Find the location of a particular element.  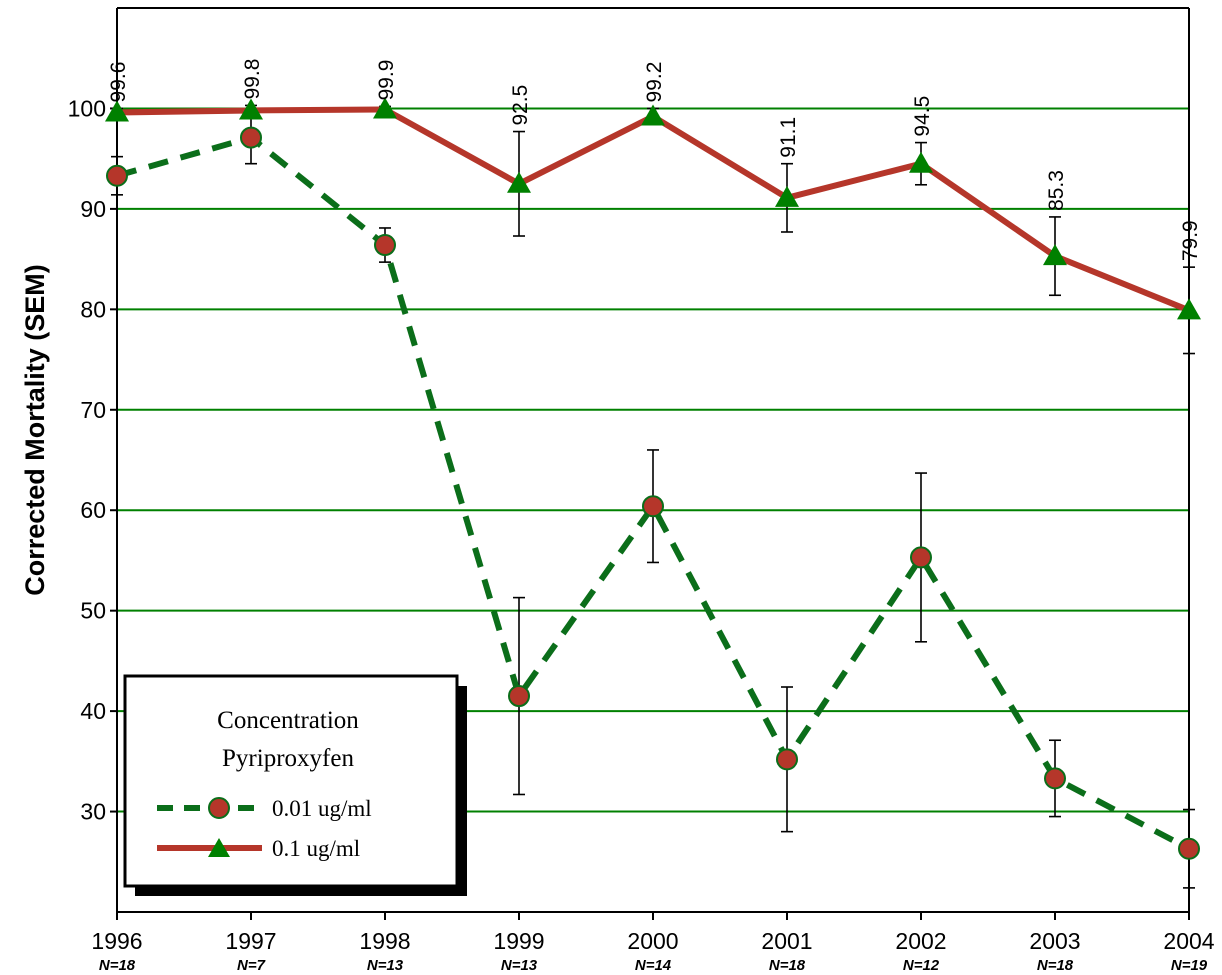

x-sample-size-label: N=19 is located at coordinates (1189, 965).